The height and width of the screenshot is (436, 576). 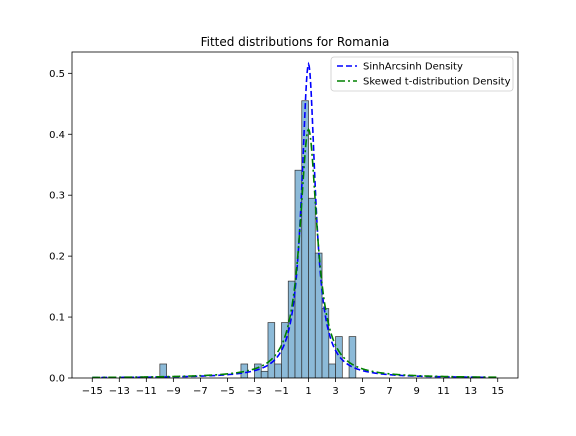 What do you see at coordinates (416, 391) in the screenshot?
I see `x-tick-label: 9` at bounding box center [416, 391].